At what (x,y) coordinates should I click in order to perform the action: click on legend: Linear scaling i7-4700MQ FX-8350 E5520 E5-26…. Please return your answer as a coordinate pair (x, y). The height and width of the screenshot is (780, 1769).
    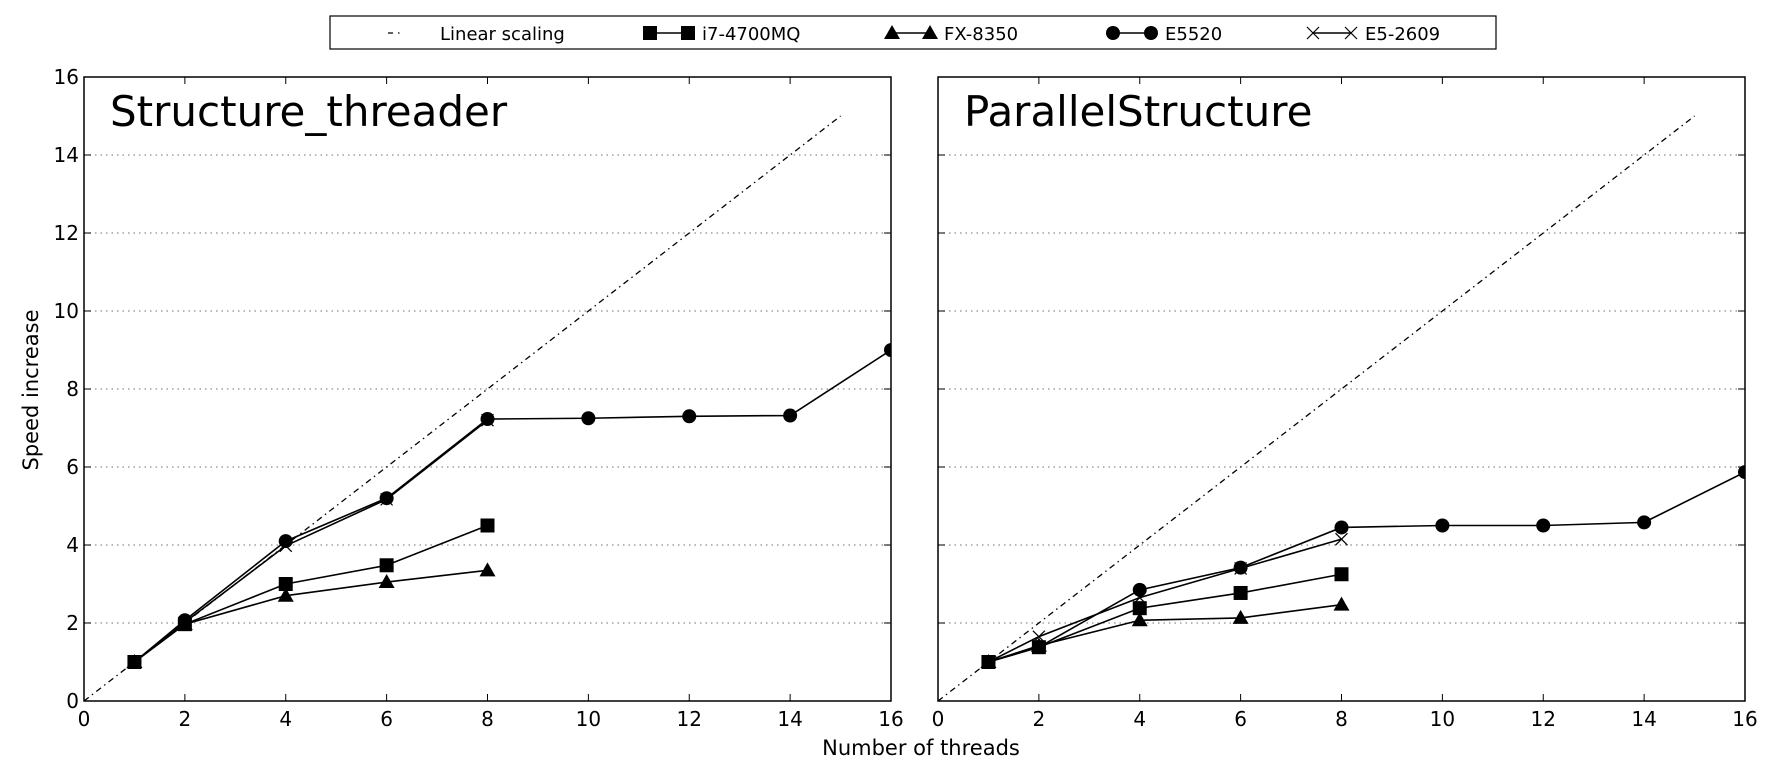
    Looking at the image, I should click on (913, 32).